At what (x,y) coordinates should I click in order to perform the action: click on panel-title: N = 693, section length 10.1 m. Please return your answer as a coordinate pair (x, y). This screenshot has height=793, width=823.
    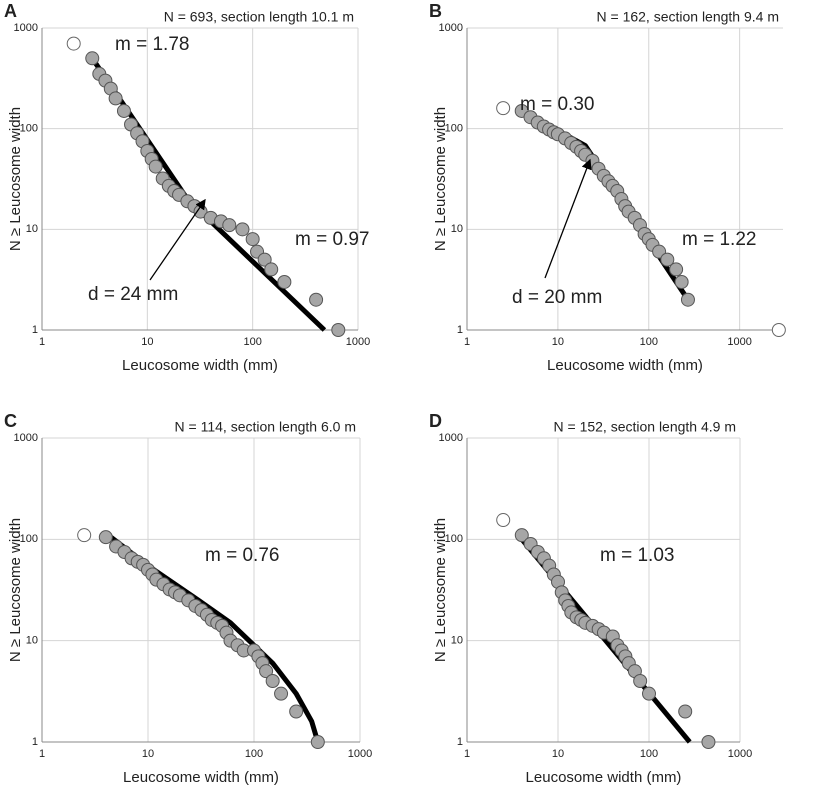
    Looking at the image, I should click on (259, 17).